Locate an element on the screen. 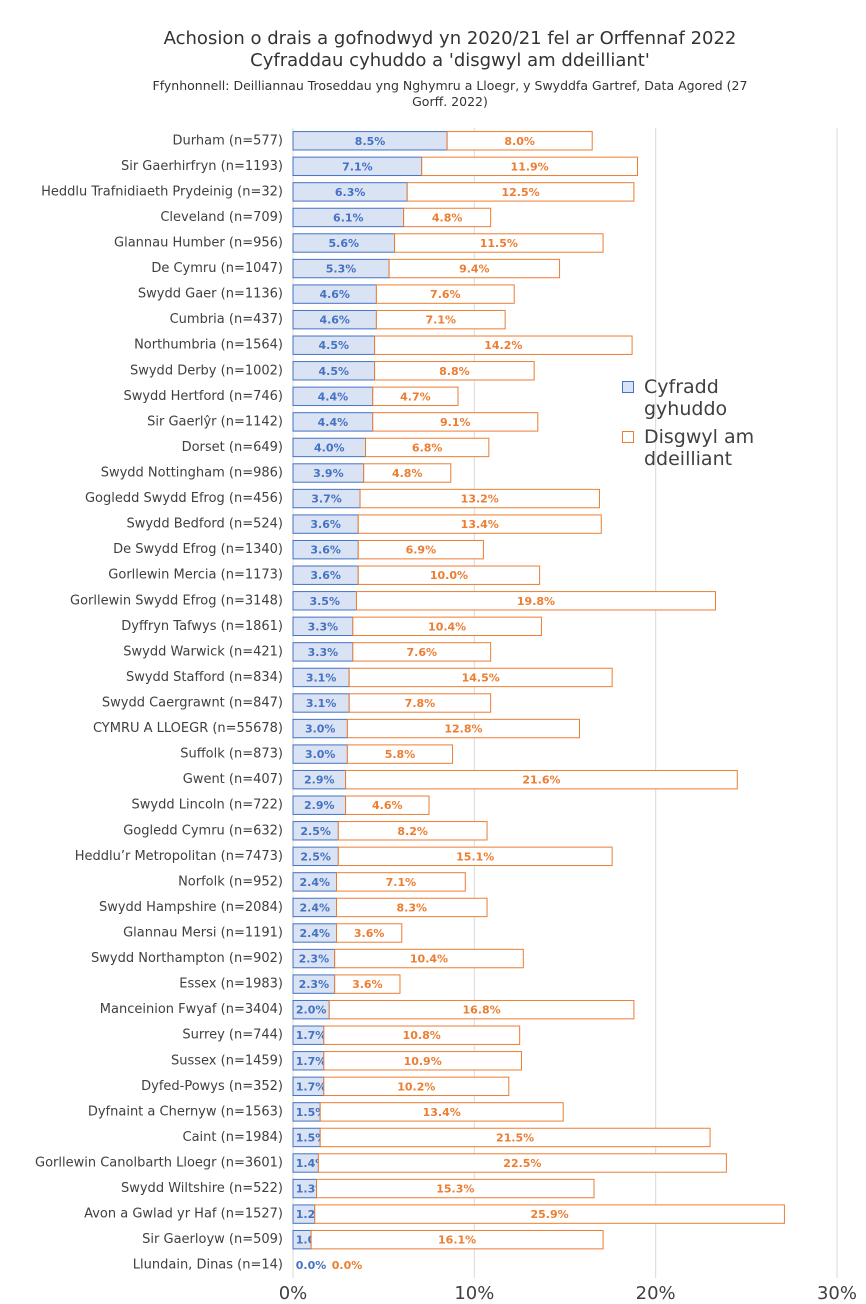 The height and width of the screenshot is (1304, 866). value-label: 10.4% is located at coordinates (447, 626).